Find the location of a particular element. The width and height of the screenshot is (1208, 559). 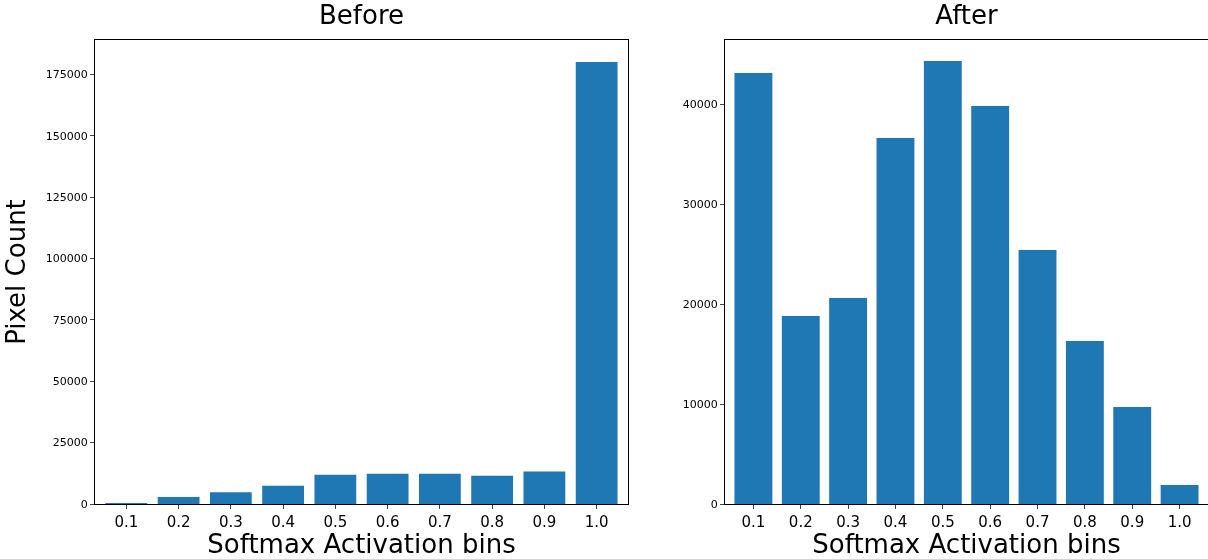

y-tick-label: 10000 is located at coordinates (700, 404).